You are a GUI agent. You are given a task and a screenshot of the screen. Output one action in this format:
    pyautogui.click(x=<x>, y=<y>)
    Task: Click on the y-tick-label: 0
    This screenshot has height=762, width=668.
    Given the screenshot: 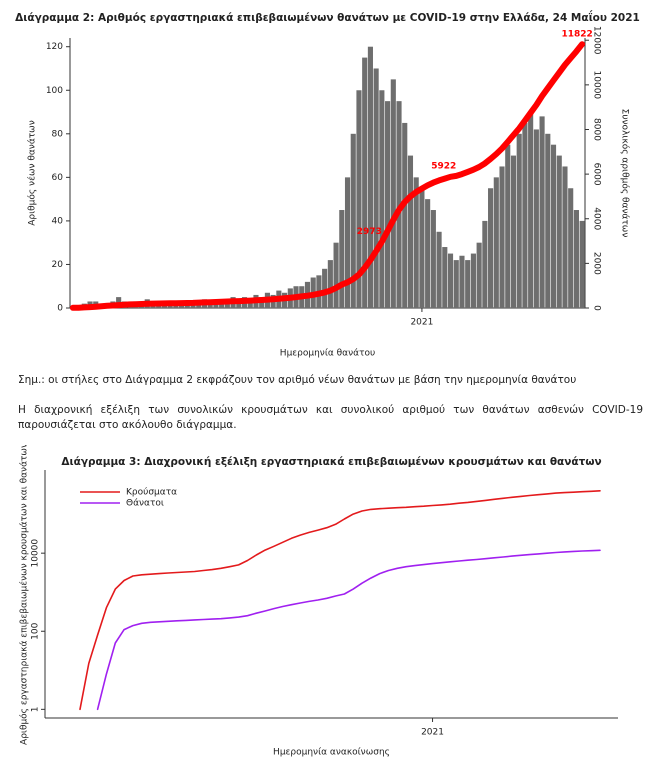 What is the action you would take?
    pyautogui.click(x=60, y=309)
    